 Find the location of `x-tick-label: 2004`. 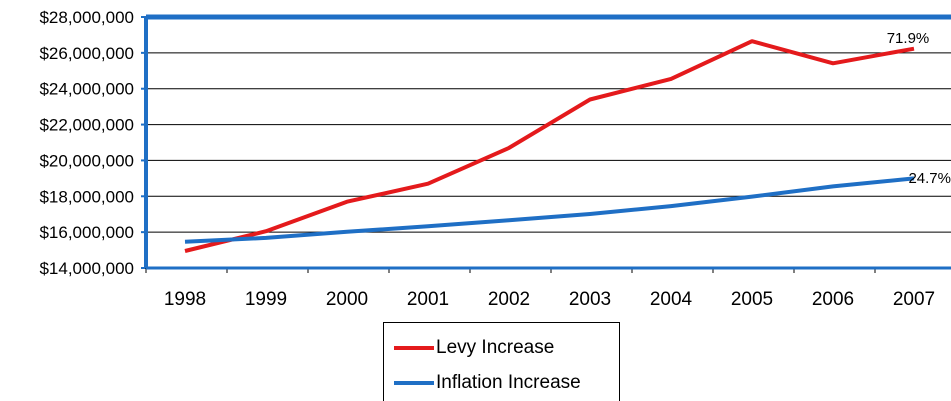

x-tick-label: 2004 is located at coordinates (671, 299).